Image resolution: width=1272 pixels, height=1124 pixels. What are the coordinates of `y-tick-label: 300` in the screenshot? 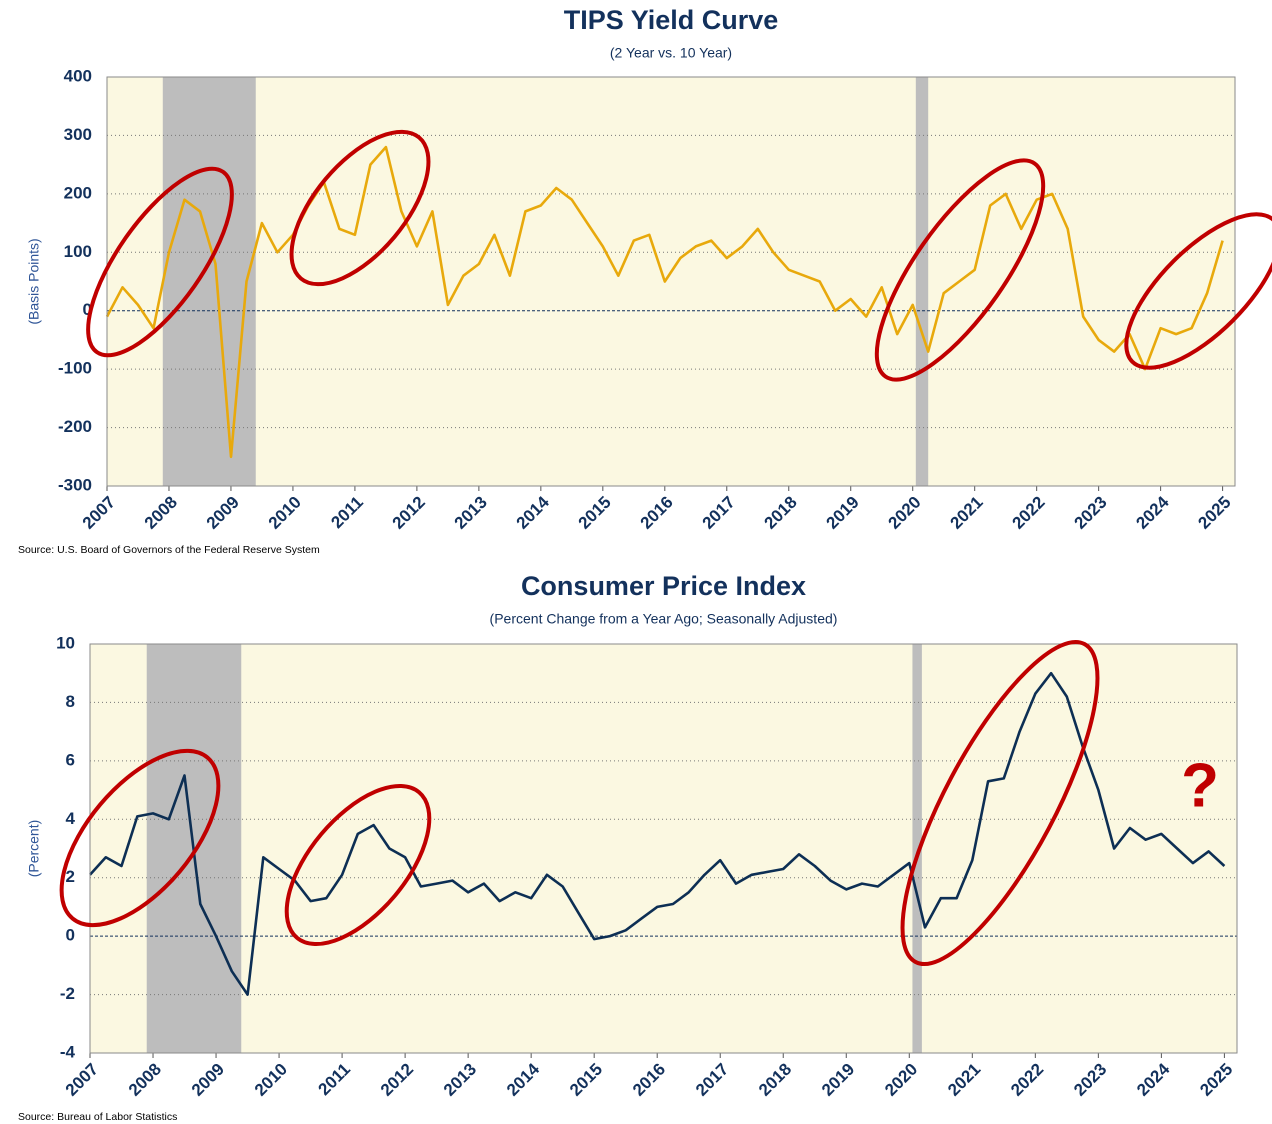 It's located at (78, 134).